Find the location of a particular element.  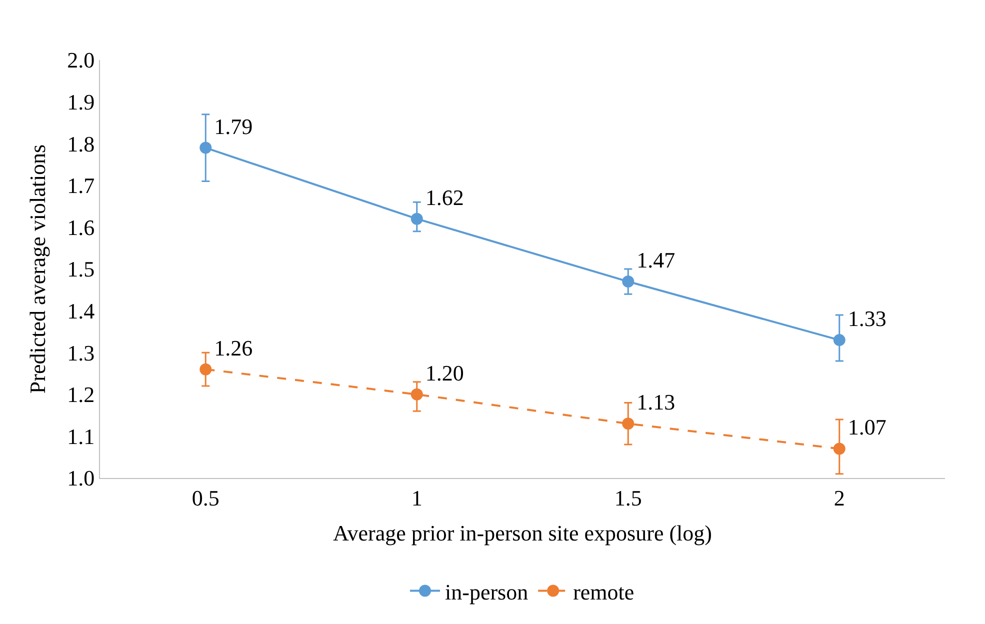

y-tick-label: 1.4 is located at coordinates (81, 311).